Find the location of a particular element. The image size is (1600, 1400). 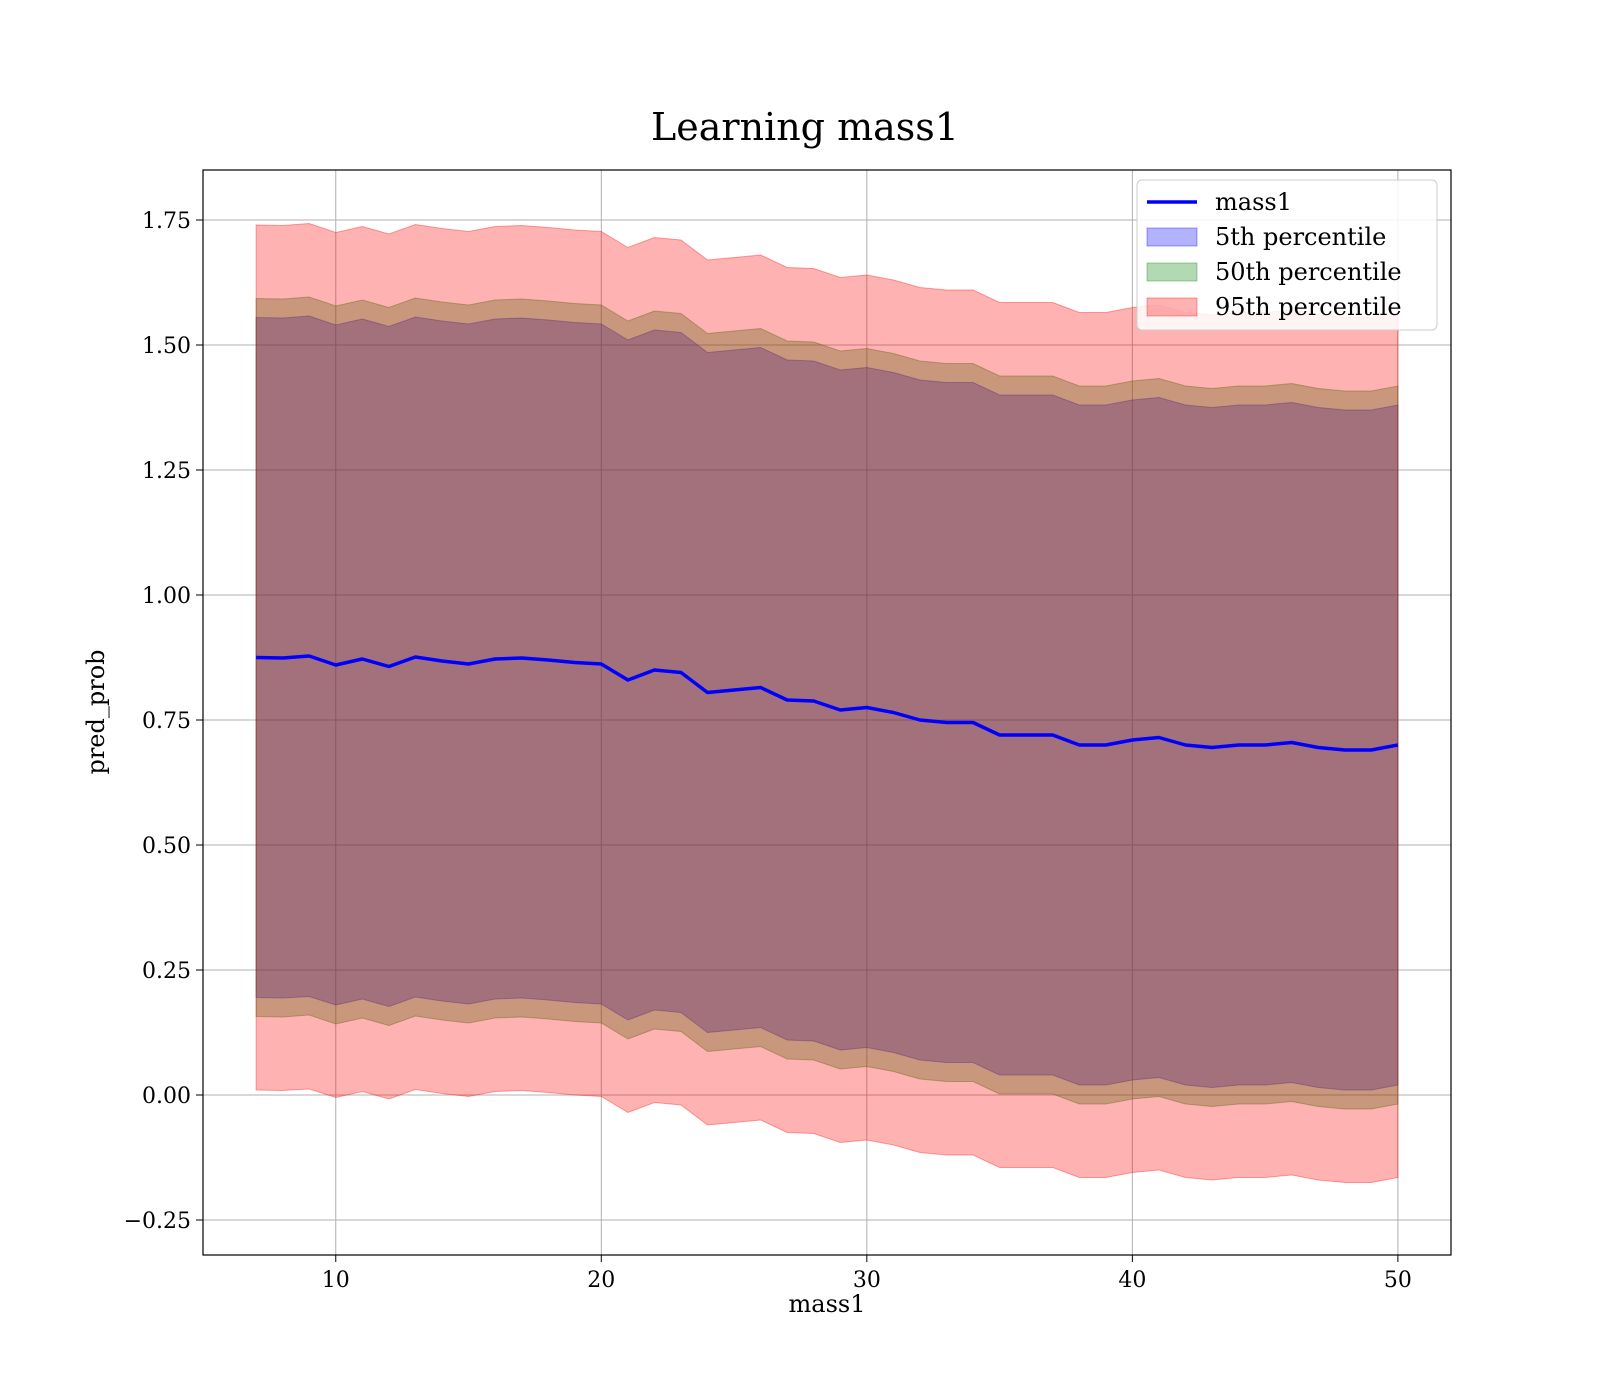

legend-box is located at coordinates (1287, 255).